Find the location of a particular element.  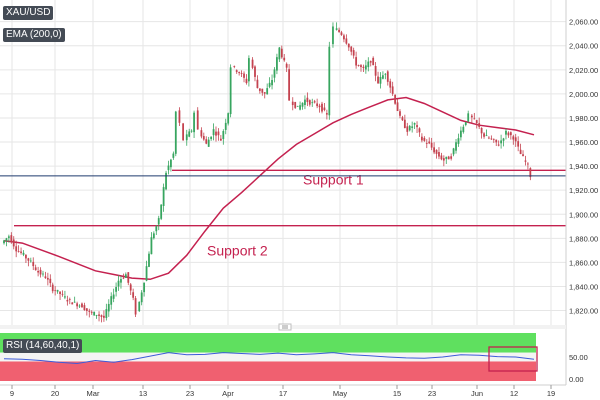

rsi-oversold-zone is located at coordinates (268, 371).